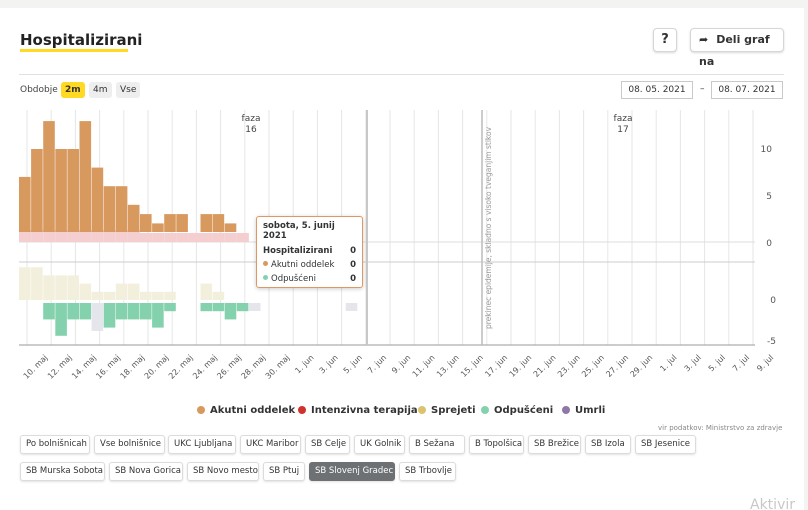  What do you see at coordinates (293, 279) in the screenshot?
I see `tooltip-label: Odpušćeni` at bounding box center [293, 279].